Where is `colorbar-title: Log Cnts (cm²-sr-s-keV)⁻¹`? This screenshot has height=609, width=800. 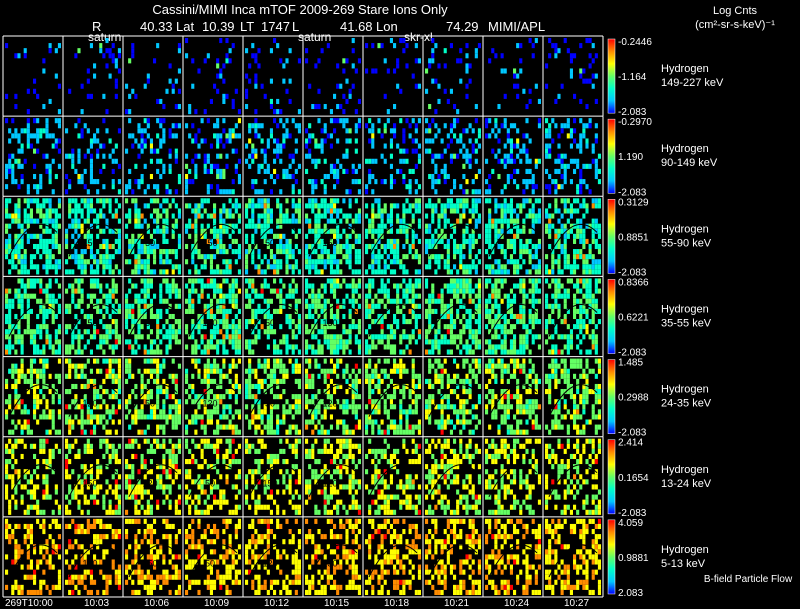 colorbar-title: Log Cnts (cm²-sr-s-keV)⁻¹ is located at coordinates (735, 18).